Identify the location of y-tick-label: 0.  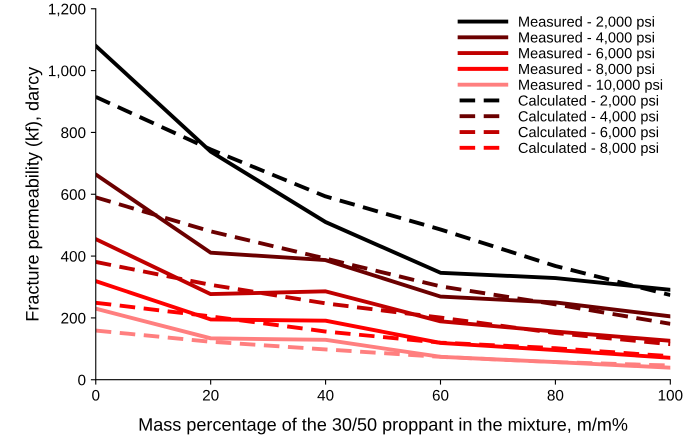
(82, 380).